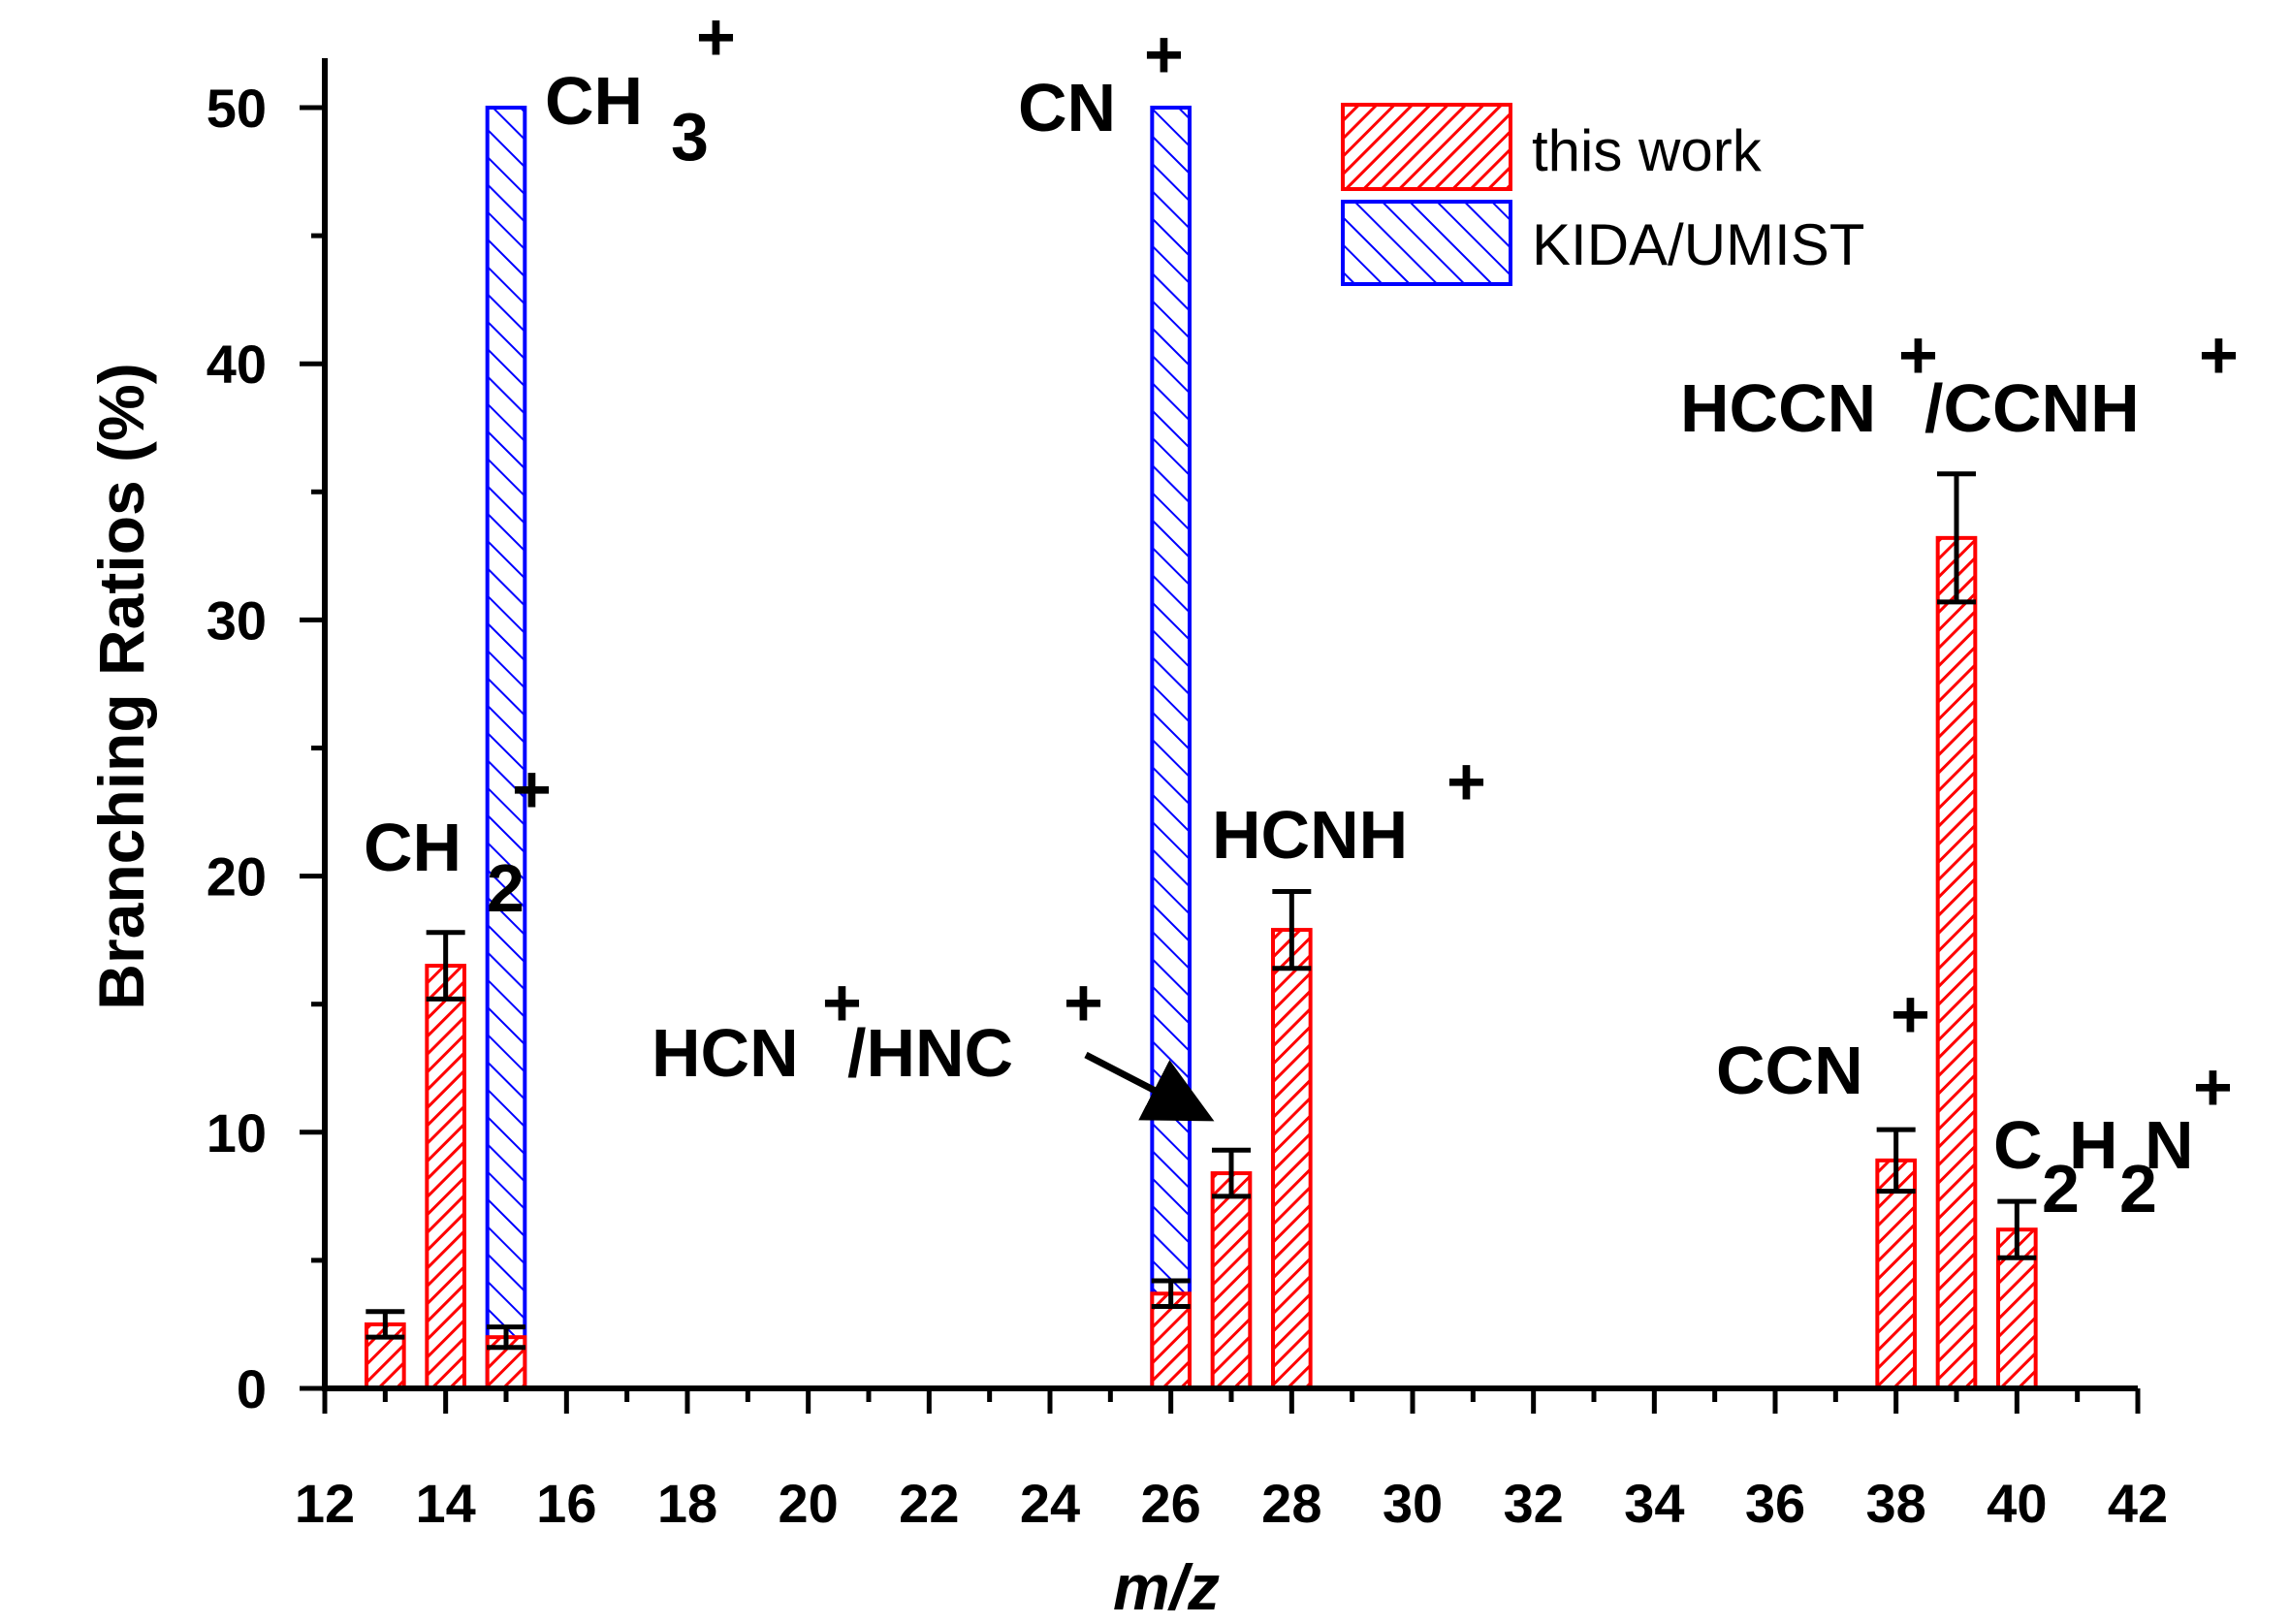 The image size is (2290, 1624). I want to click on annotation-c2h2n: C 2 H 2 N +, so click(2113, 1137).